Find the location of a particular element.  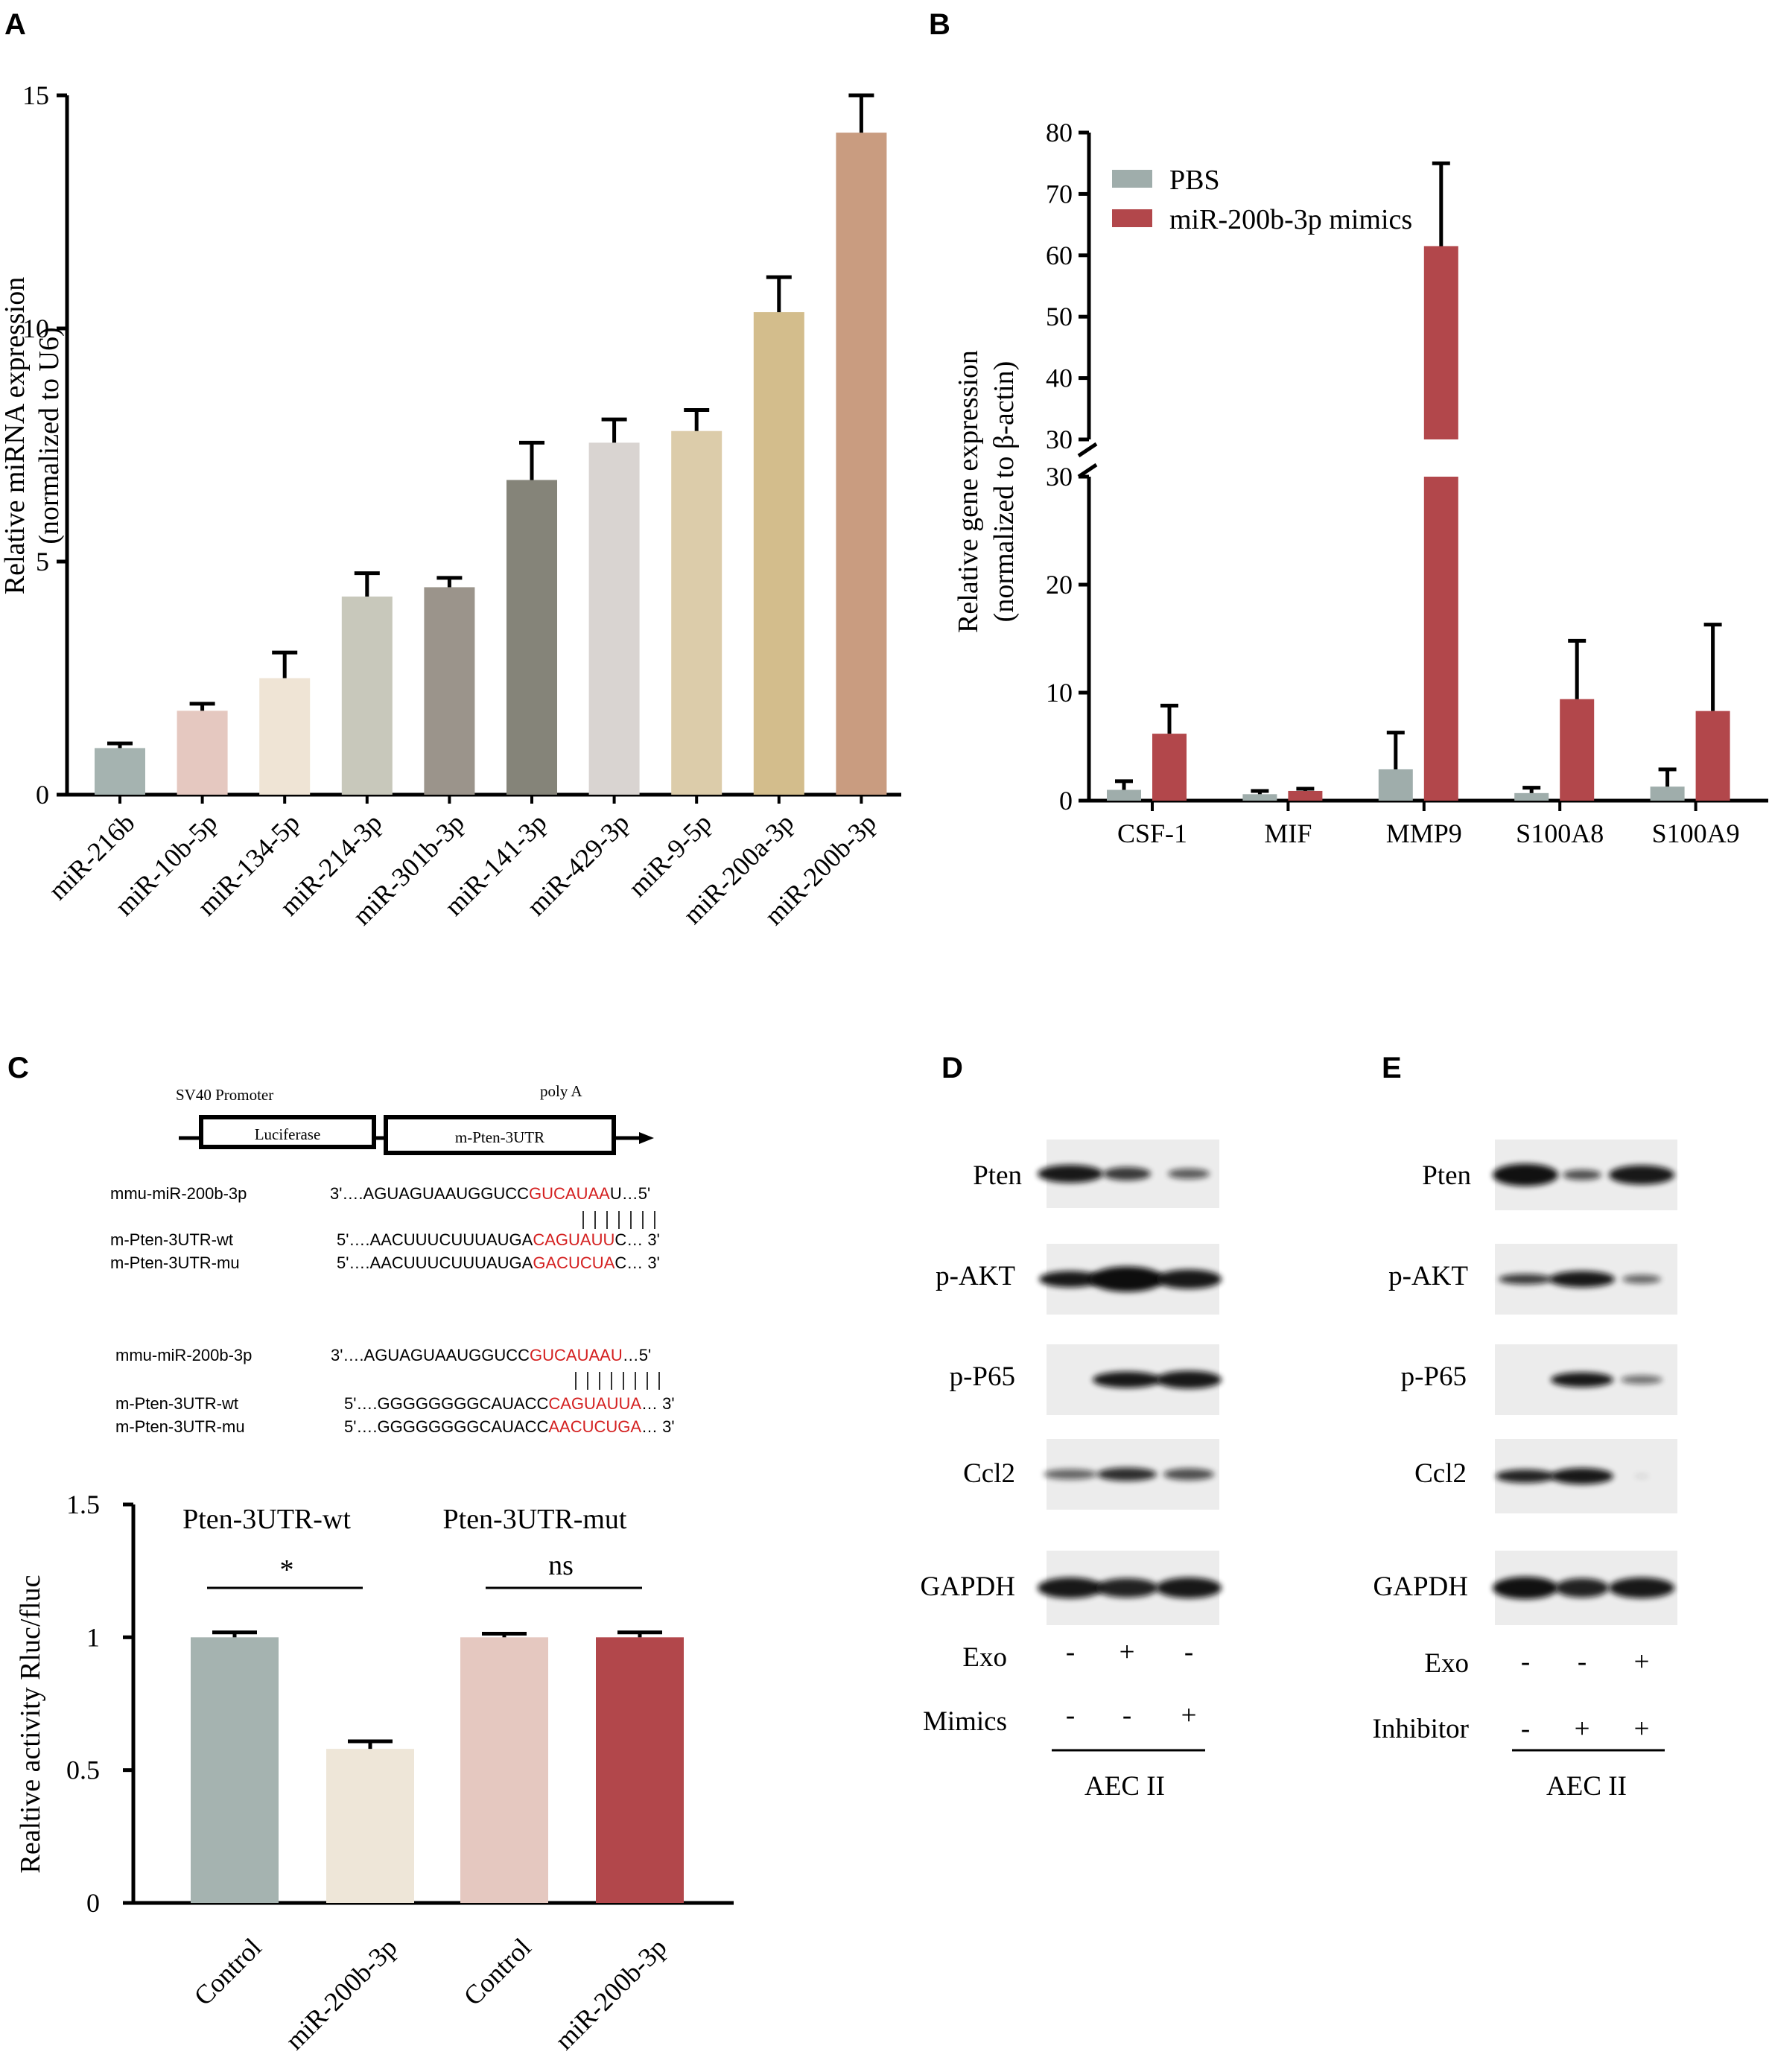

chart-b-ytick-label: 40 is located at coordinates (1059, 378).